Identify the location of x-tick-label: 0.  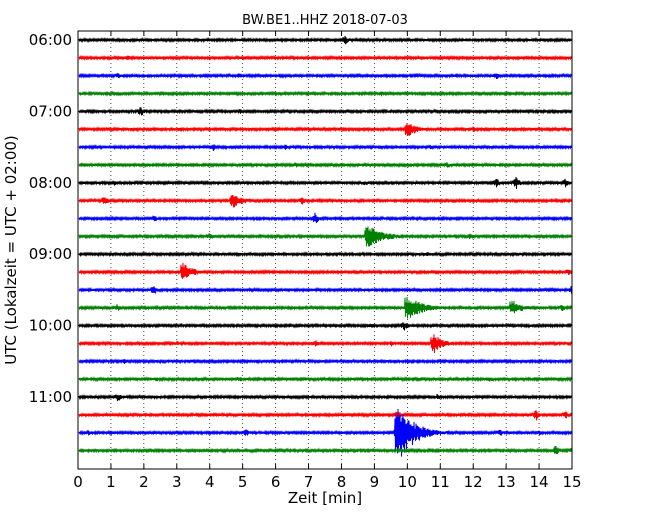
(78, 482).